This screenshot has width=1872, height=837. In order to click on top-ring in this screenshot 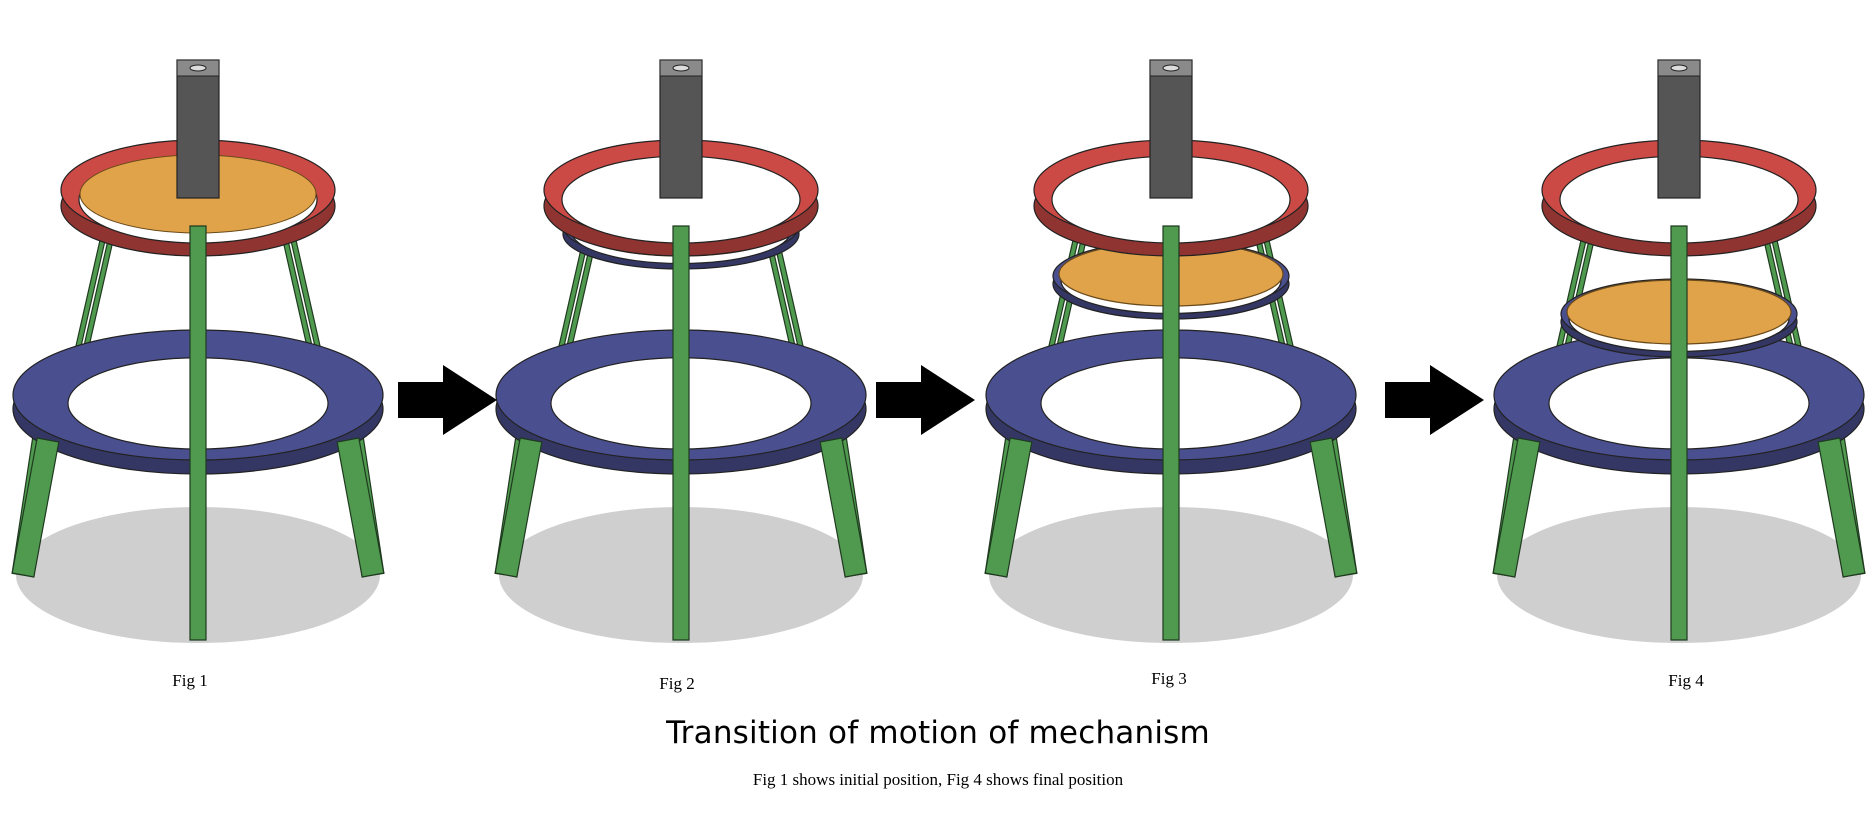, I will do `click(1679, 198)`.